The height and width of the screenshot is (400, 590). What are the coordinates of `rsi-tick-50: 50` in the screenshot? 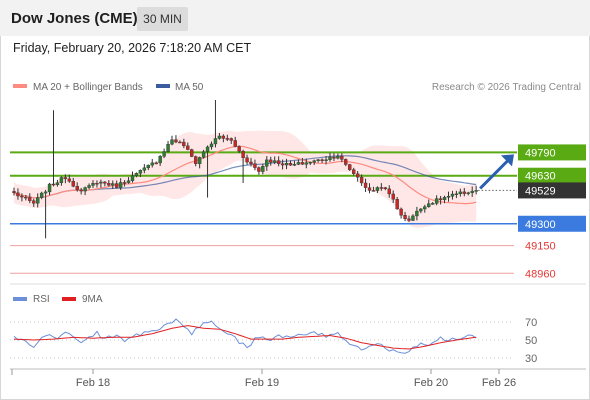 It's located at (531, 341).